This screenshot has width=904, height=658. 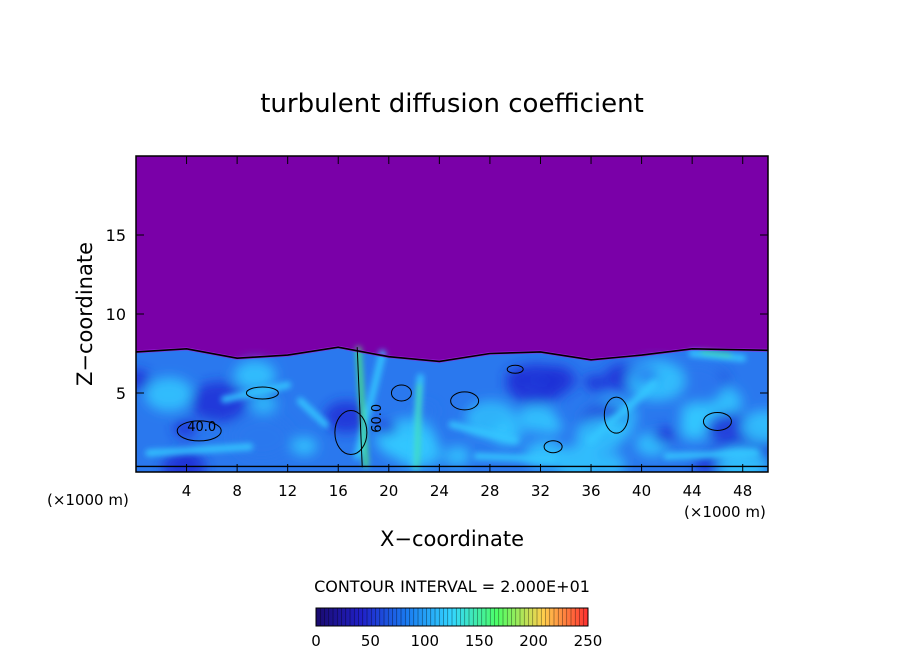 I want to click on y-tick-label: 5, so click(x=121, y=393).